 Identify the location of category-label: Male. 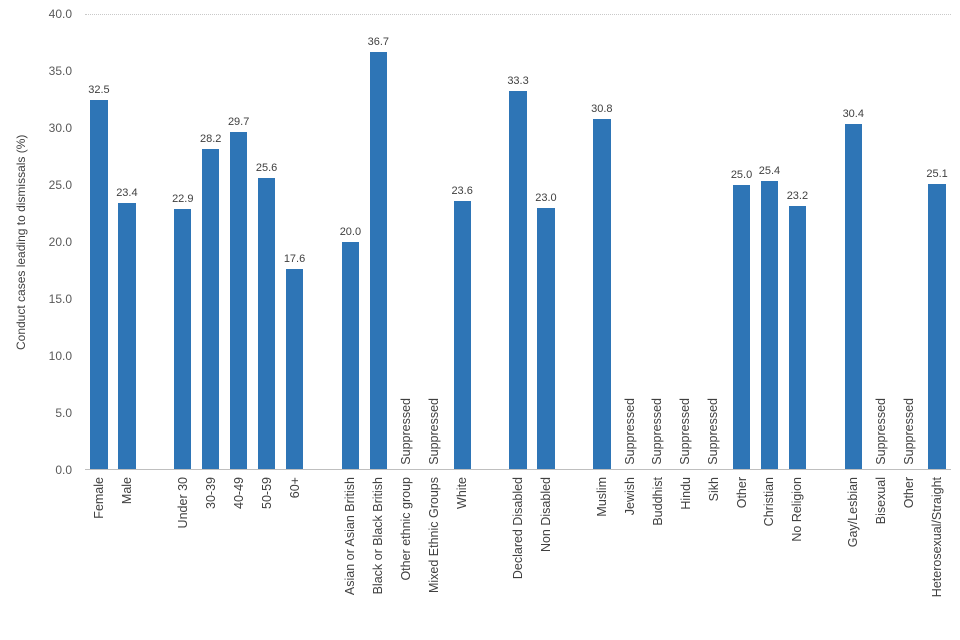
(126, 491).